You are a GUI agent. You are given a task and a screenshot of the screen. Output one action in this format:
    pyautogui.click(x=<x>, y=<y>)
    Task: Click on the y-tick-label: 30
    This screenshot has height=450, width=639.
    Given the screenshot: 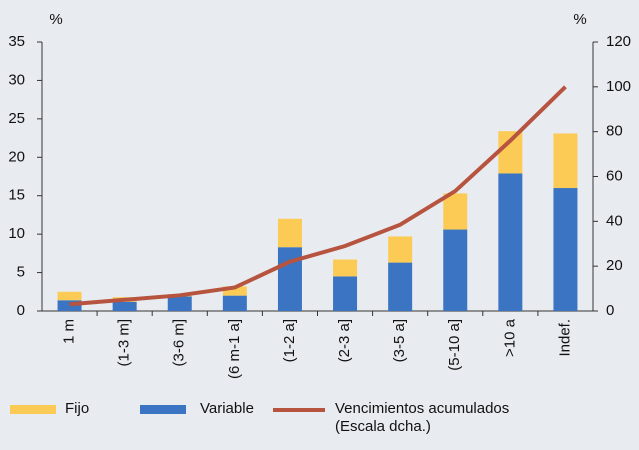 What is the action you would take?
    pyautogui.click(x=16, y=79)
    